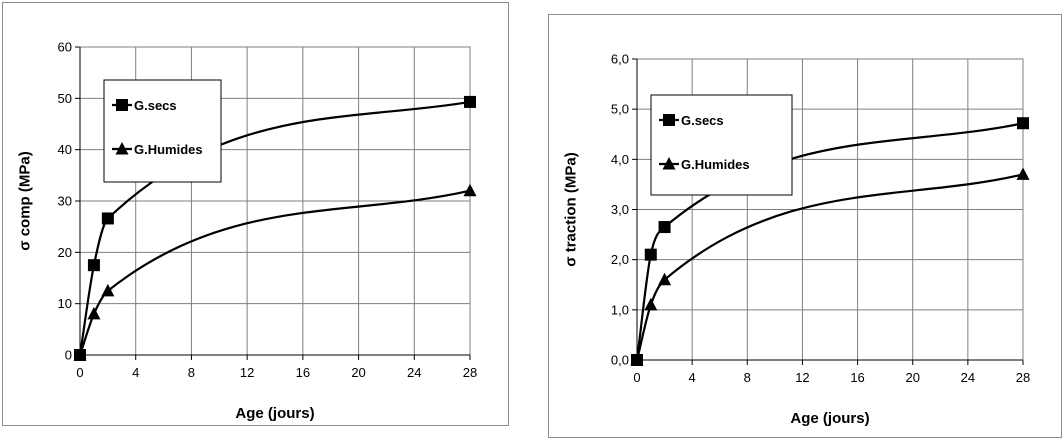 This screenshot has width=1064, height=439. What do you see at coordinates (65, 201) in the screenshot?
I see `y-tick-label: 30` at bounding box center [65, 201].